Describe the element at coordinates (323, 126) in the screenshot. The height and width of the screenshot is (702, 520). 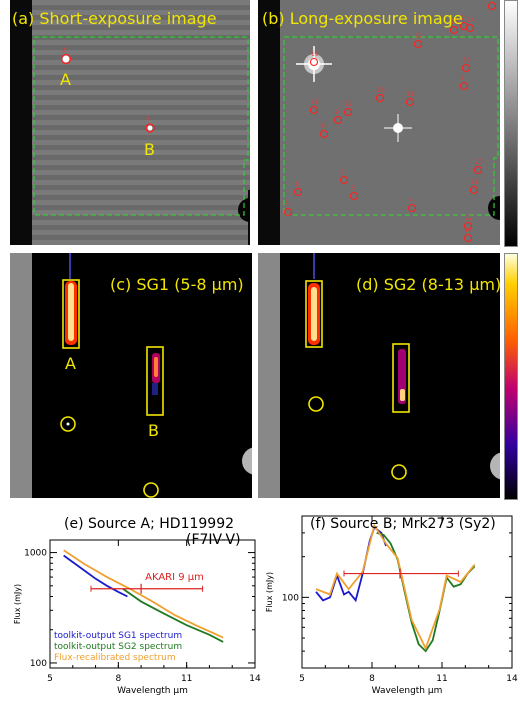
I see `source-marker-label: 8` at that location.